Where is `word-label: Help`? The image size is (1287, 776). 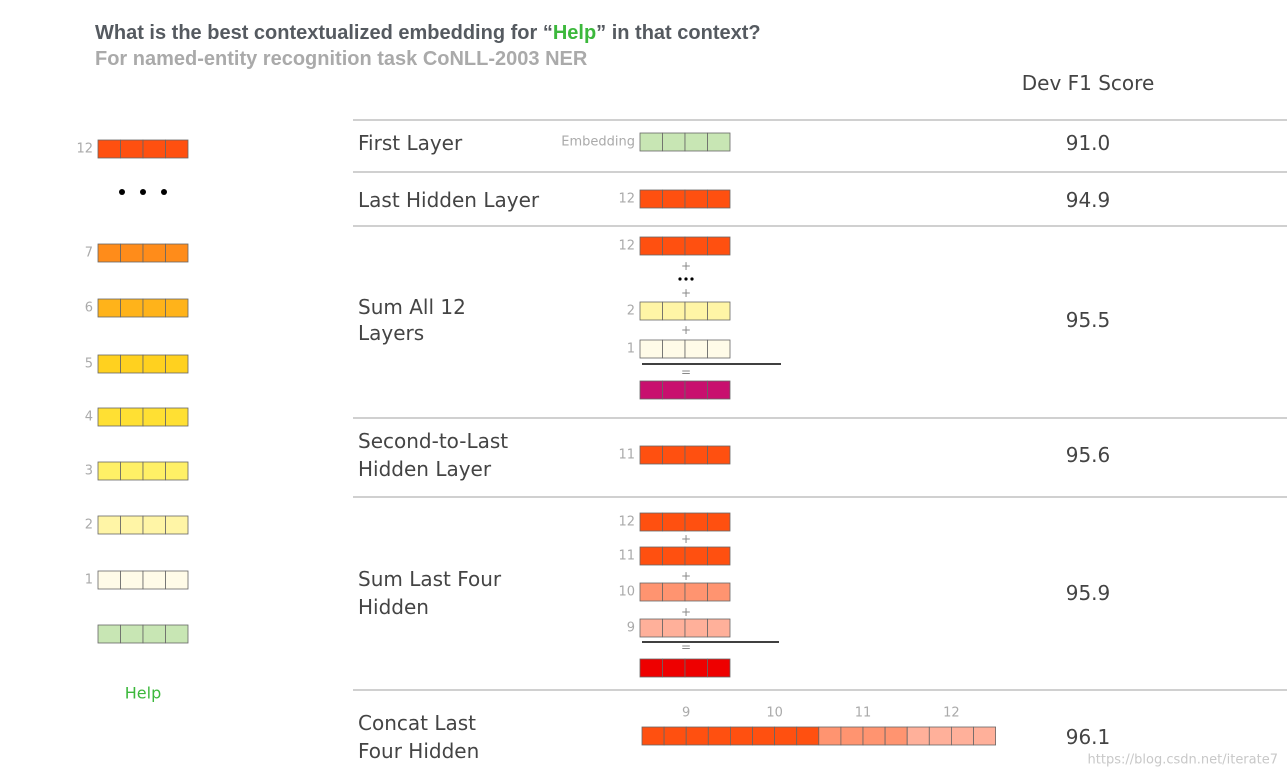 word-label: Help is located at coordinates (143, 693).